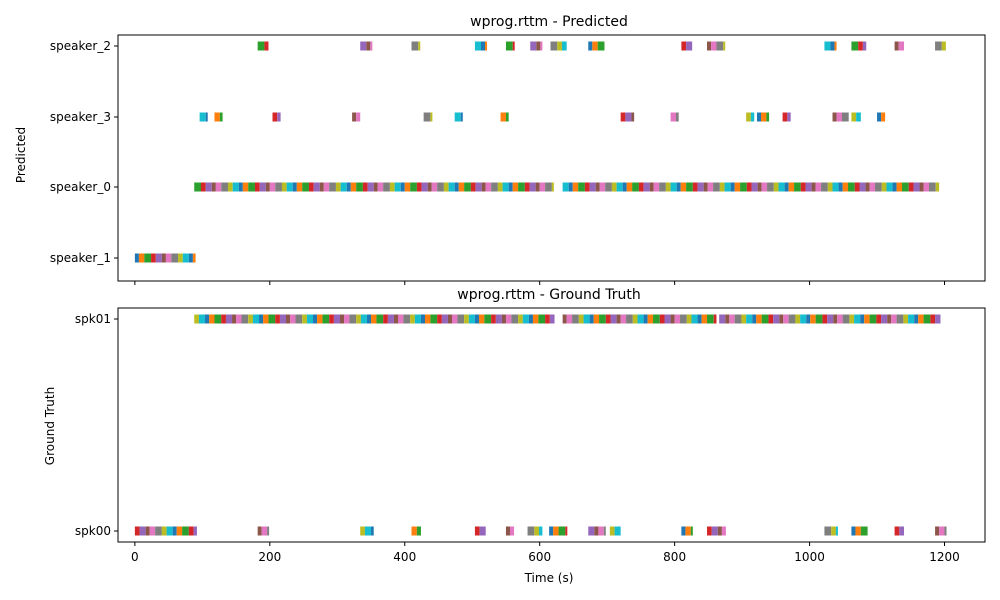  I want to click on ground-truth-ylabel: Ground Truth, so click(50, 426).